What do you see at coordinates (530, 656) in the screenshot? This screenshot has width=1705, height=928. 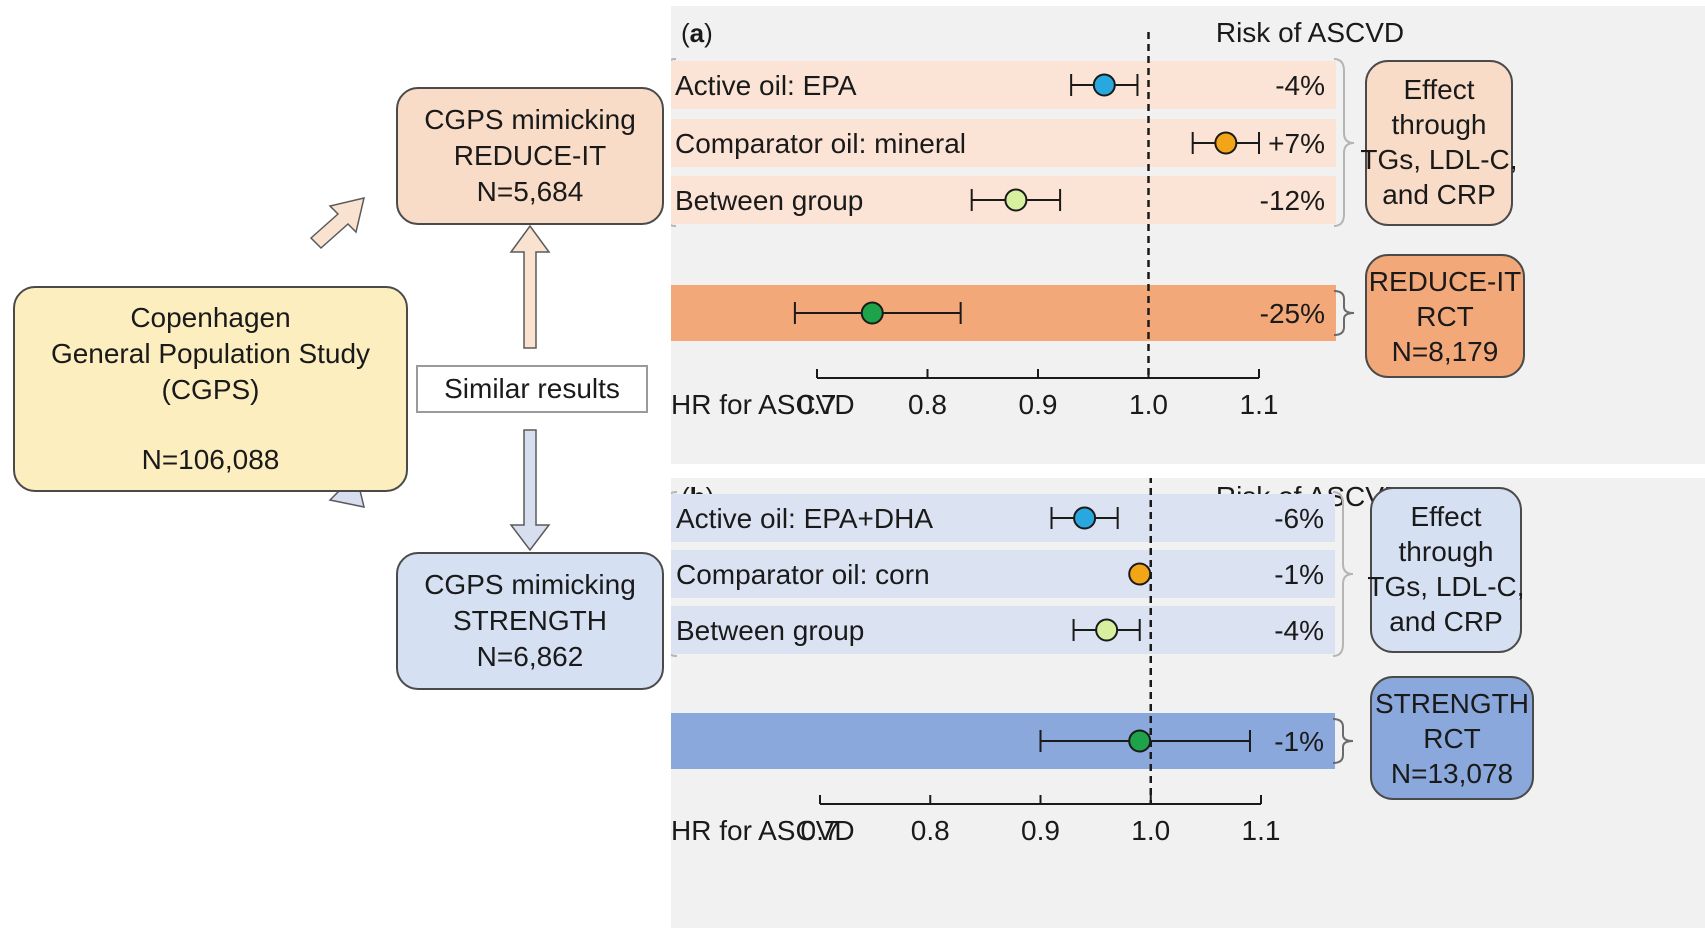 I see `strength-mimic-n: N=6,862` at bounding box center [530, 656].